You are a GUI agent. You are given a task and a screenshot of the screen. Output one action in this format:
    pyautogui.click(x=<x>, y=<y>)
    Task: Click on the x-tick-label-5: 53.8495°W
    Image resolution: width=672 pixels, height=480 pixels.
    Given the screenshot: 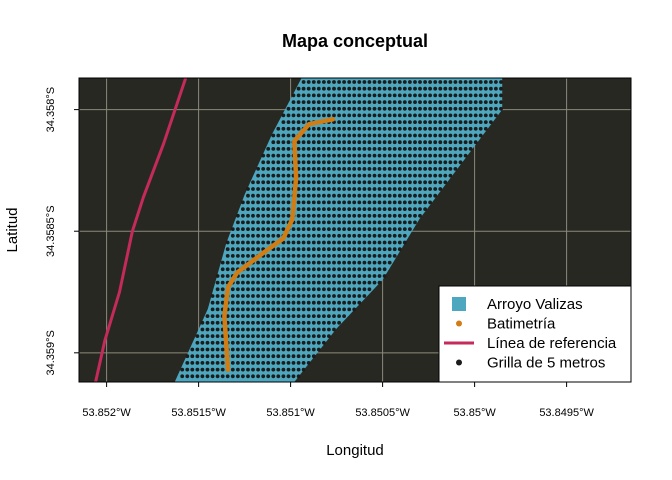 What is the action you would take?
    pyautogui.click(x=566, y=413)
    